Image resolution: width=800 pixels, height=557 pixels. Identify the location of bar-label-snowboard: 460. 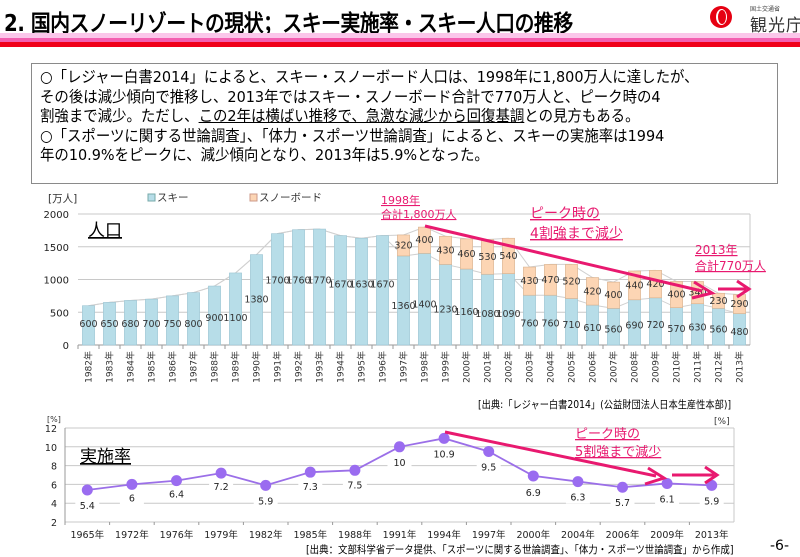
(466, 254).